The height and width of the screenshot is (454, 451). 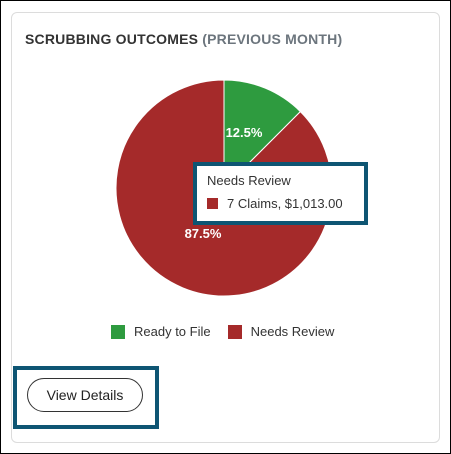 I want to click on view-details-highlight: View Details, so click(x=86, y=397).